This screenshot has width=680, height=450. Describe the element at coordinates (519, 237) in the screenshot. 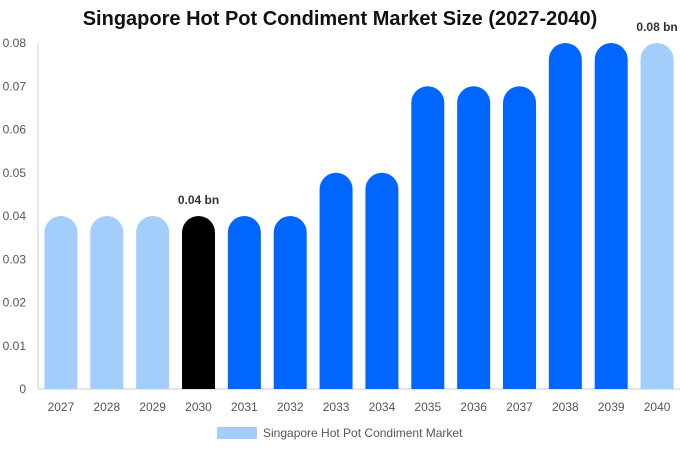

I see `bar-2037` at that location.